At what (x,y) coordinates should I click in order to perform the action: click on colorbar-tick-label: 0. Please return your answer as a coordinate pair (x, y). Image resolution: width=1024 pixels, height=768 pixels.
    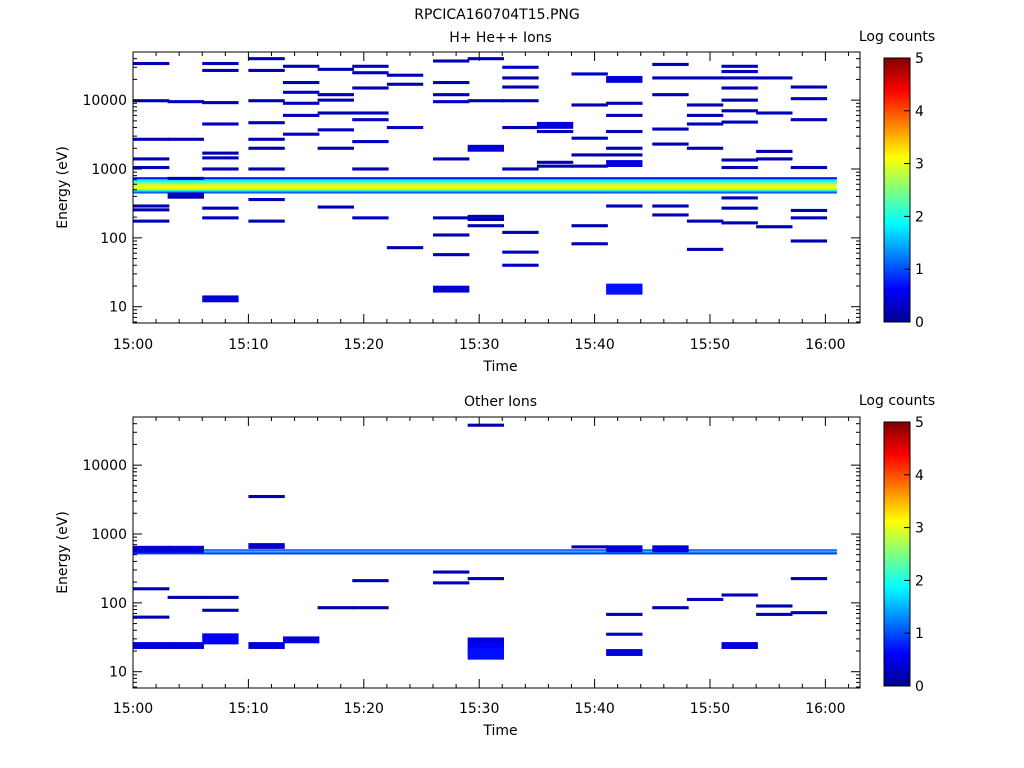
    Looking at the image, I should click on (919, 323).